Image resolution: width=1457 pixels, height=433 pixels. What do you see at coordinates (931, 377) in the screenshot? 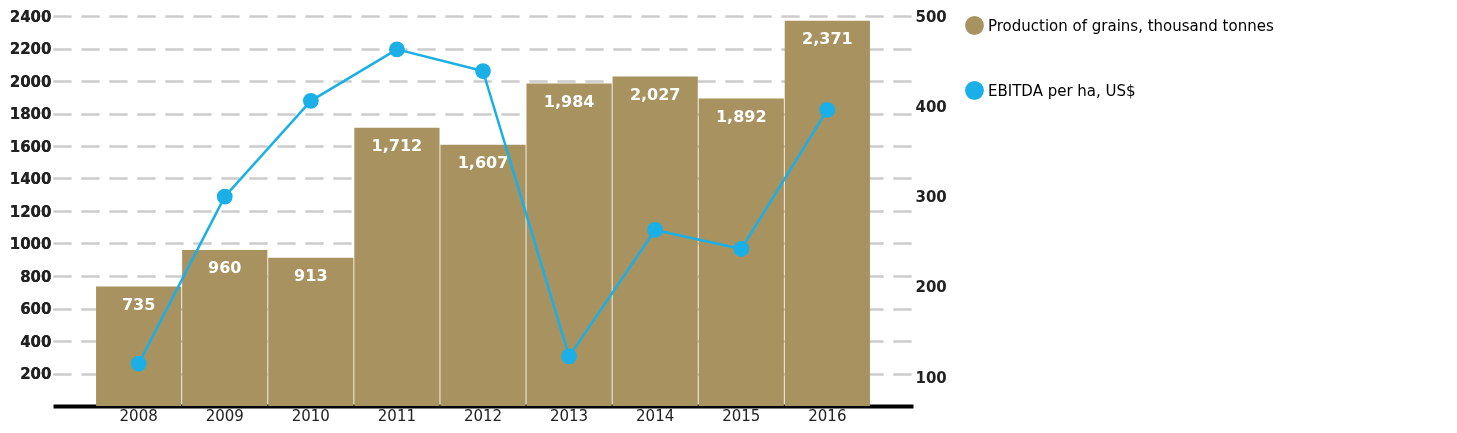
I see `y2-tick-label: 100` at bounding box center [931, 377].